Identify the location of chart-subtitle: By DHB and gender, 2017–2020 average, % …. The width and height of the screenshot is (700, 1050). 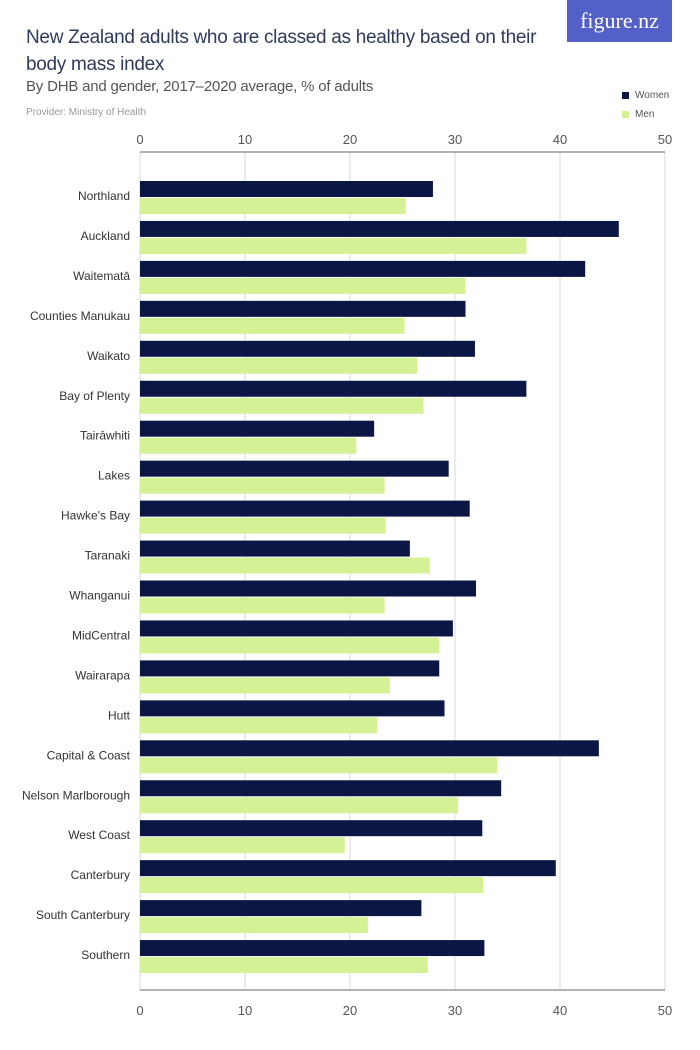
(200, 86).